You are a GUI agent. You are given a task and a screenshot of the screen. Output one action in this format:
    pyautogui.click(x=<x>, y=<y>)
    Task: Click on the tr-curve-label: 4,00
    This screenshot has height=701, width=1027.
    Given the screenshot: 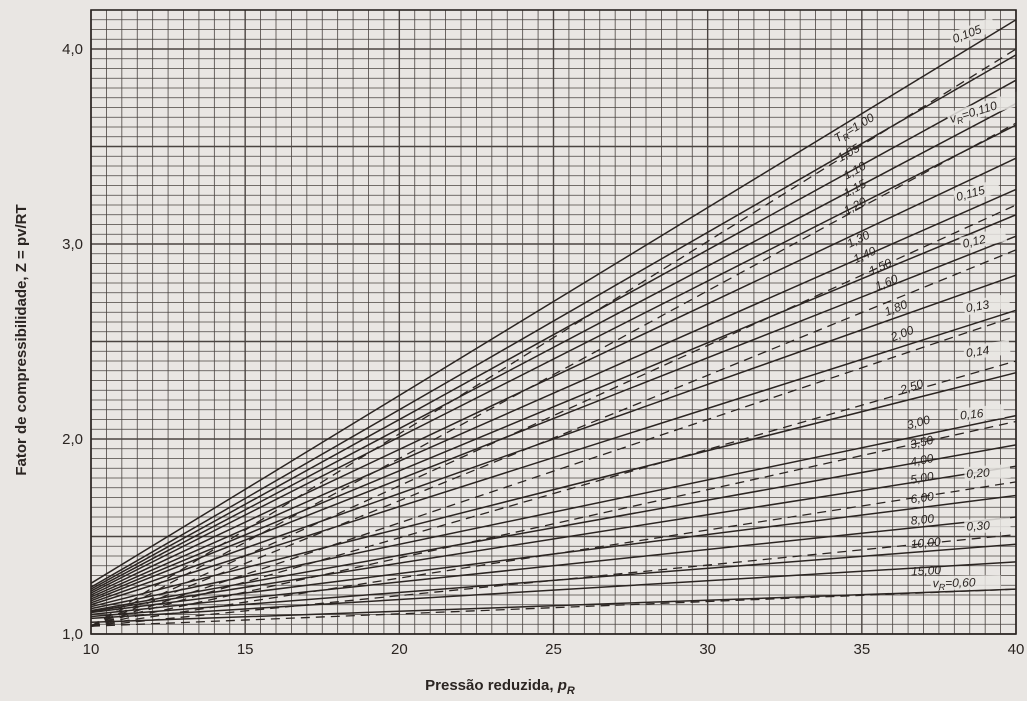 What is the action you would take?
    pyautogui.click(x=922, y=460)
    